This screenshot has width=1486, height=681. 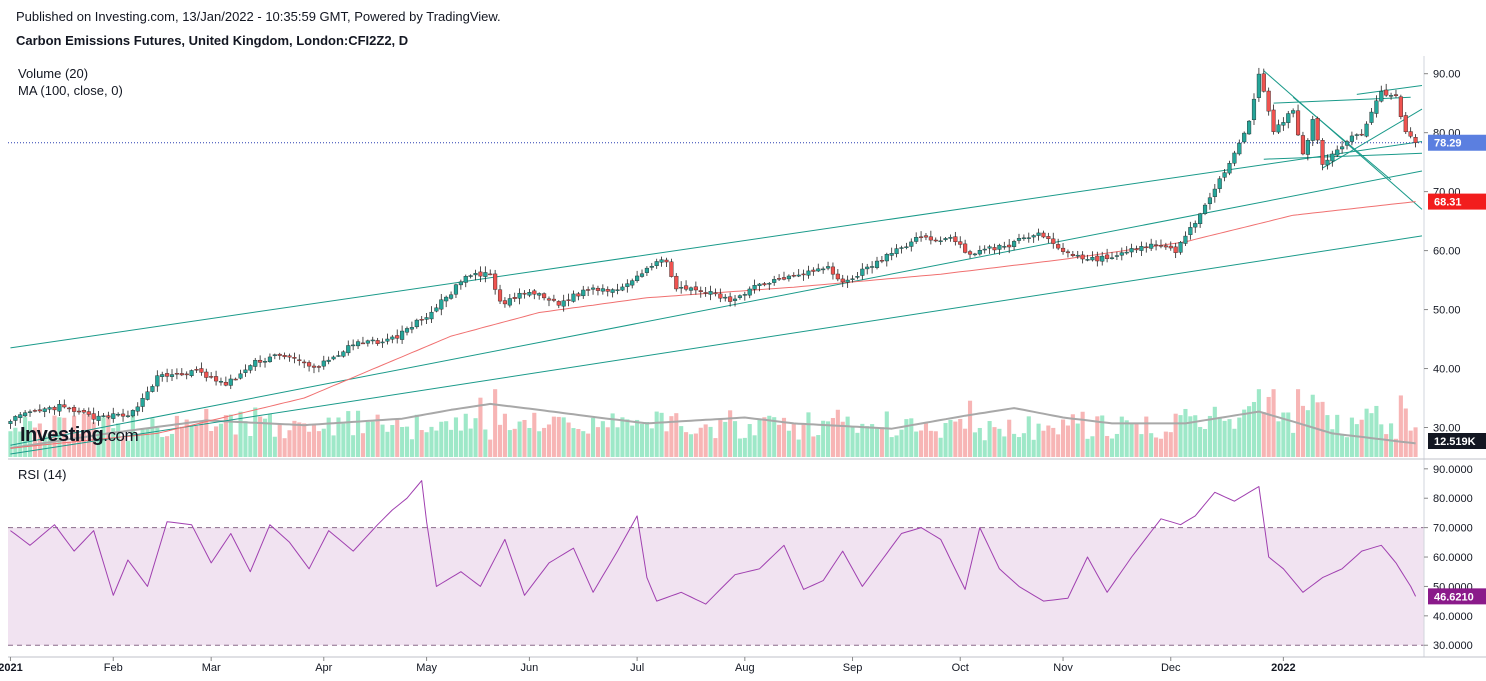 I want to click on rsi-tick-label: 90.0000, so click(x=1453, y=470).